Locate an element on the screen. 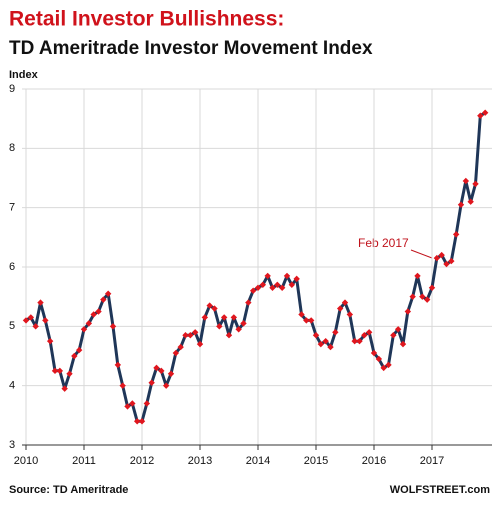  x-tick-label: 2014 is located at coordinates (258, 461).